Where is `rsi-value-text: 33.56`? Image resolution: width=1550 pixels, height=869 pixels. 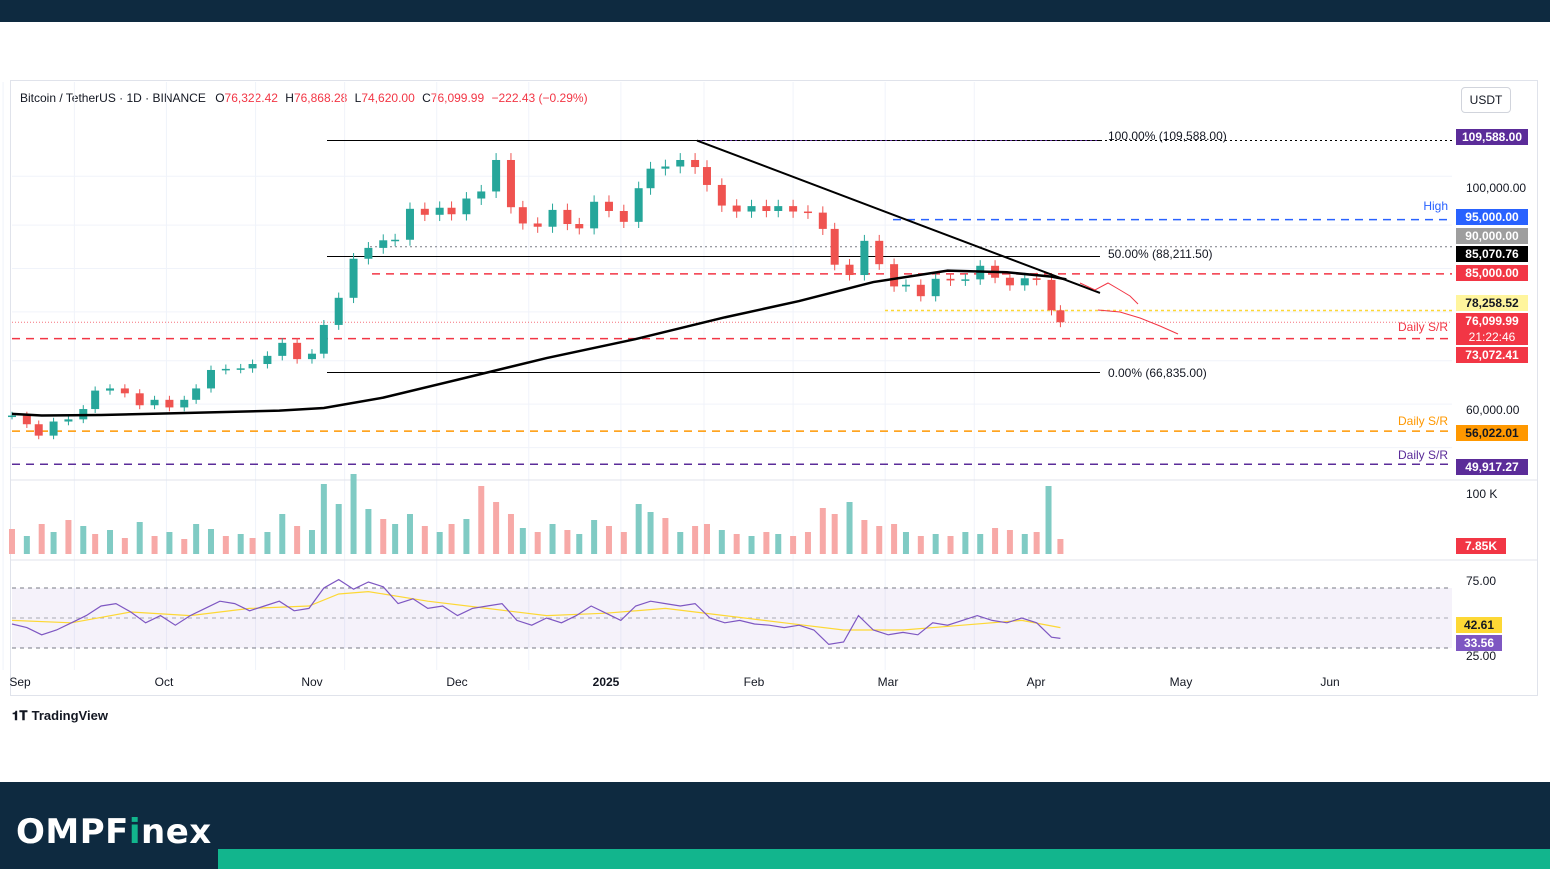
rsi-value-text: 33.56 is located at coordinates (1479, 643).